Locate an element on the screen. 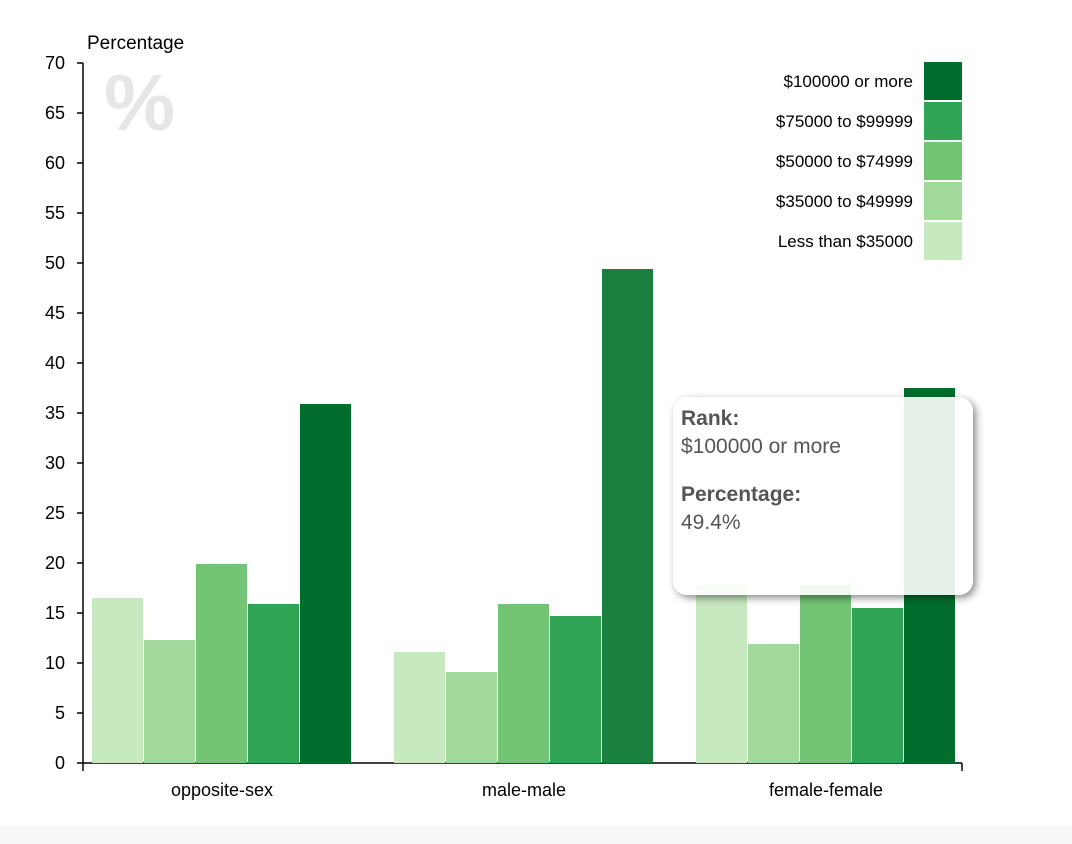  x-category-label: male-male is located at coordinates (524, 790).